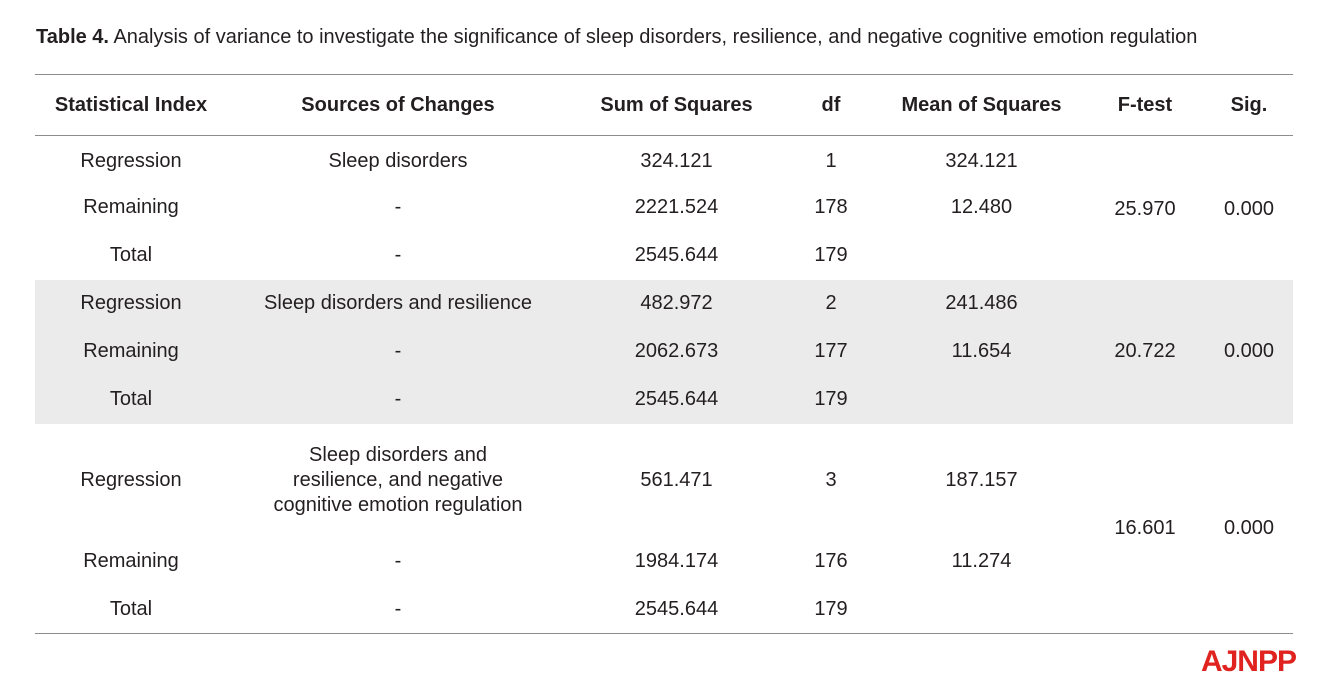  I want to click on cell-mean-of-squares: 12.480, so click(981, 207).